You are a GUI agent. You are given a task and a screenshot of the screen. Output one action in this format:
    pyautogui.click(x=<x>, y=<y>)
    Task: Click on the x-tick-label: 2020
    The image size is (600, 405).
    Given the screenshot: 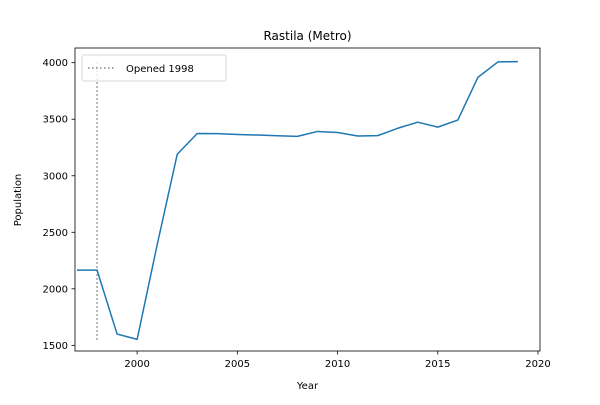 What is the action you would take?
    pyautogui.click(x=537, y=364)
    